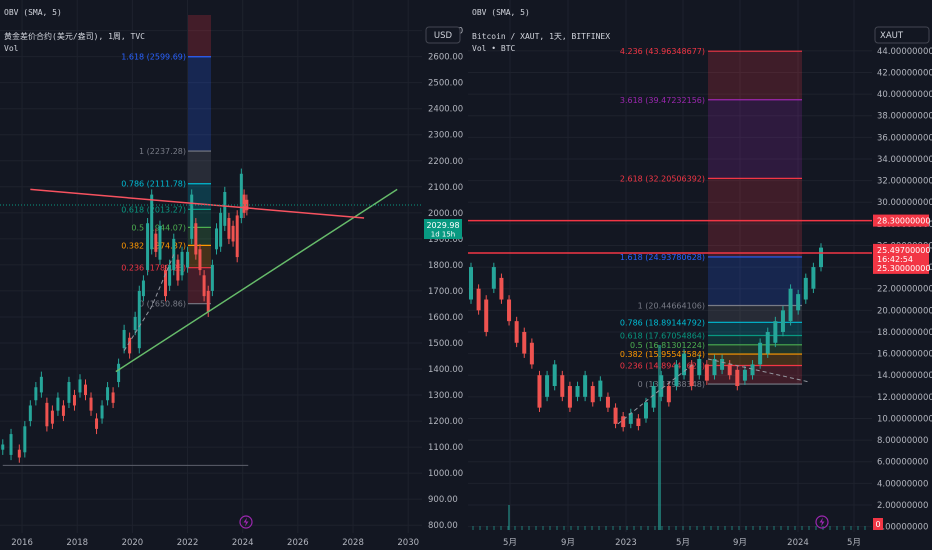  Describe the element at coordinates (445, 422) in the screenshot. I see `y-tick-label: 1200.00` at that location.